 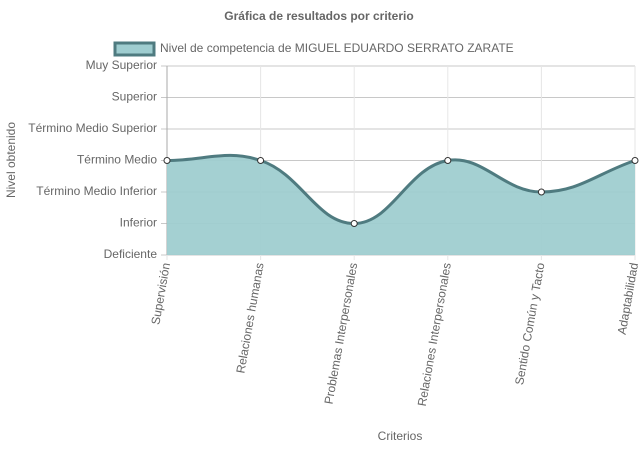 What do you see at coordinates (529, 323) in the screenshot?
I see `x-tick-label: Sentido Común y Tacto` at bounding box center [529, 323].